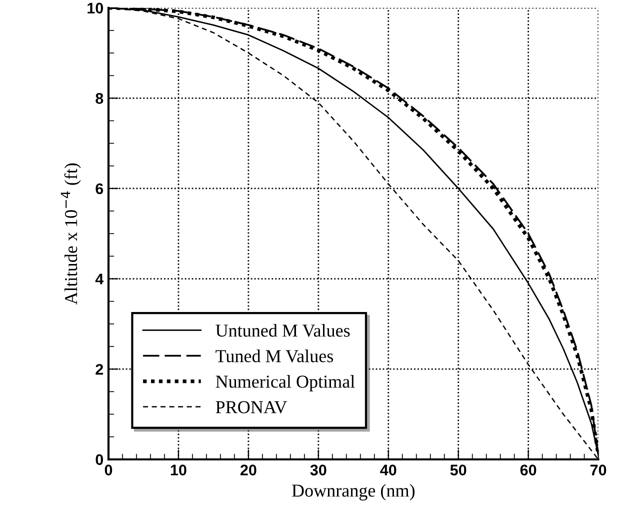  Describe the element at coordinates (100, 98) in the screenshot. I see `y-tick-label: 8` at that location.